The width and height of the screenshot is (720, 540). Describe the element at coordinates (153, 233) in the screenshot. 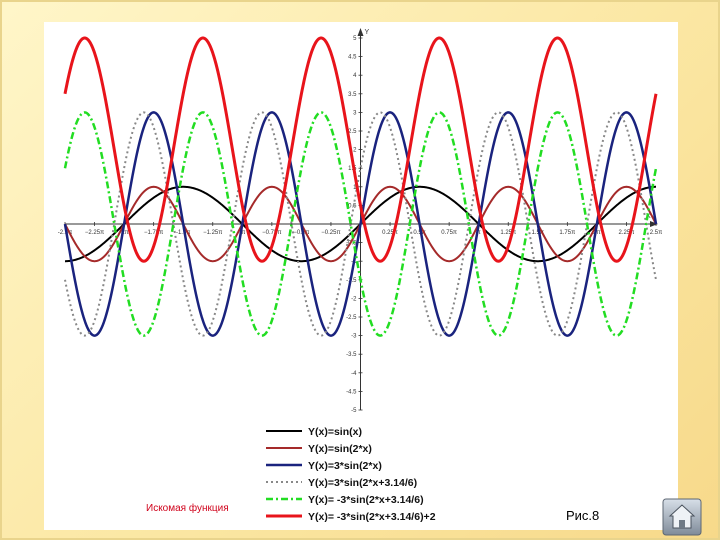

I see `x-tick-label: −1.75π` at that location.